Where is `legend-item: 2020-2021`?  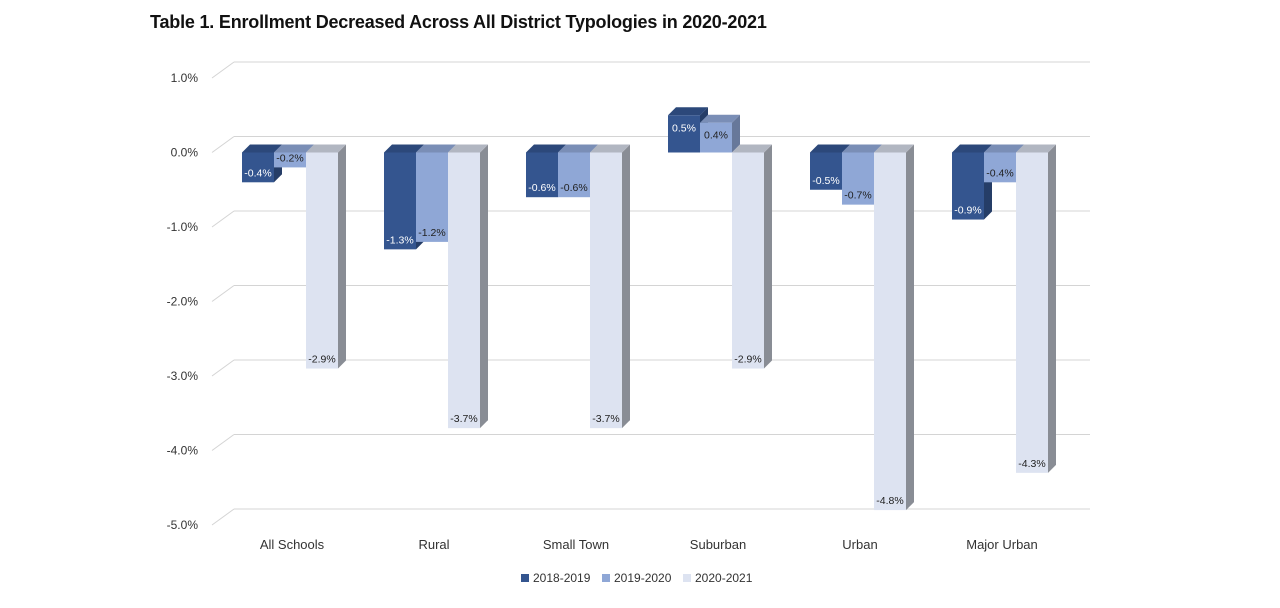 legend-item: 2020-2021 is located at coordinates (718, 578).